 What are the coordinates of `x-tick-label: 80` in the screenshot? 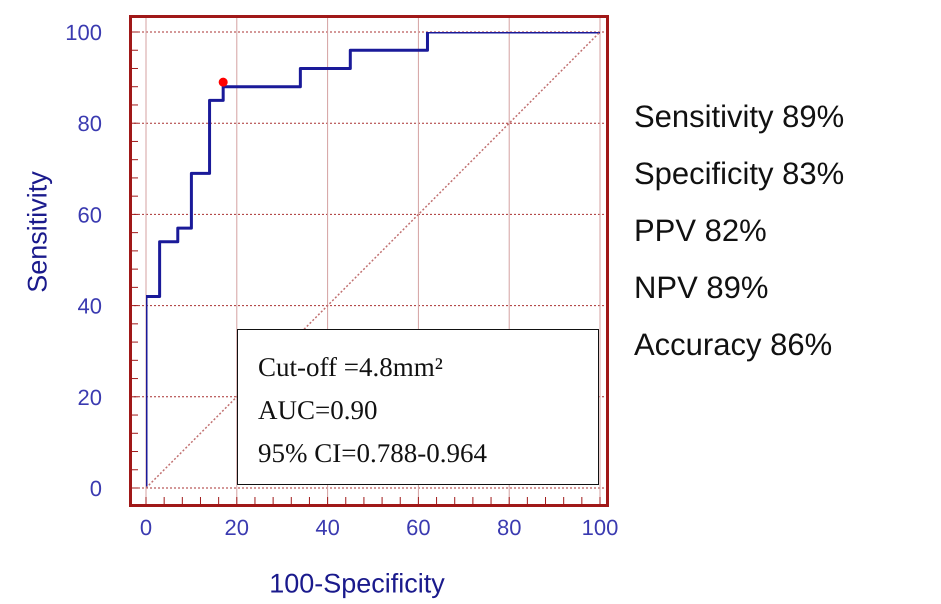 It's located at (509, 527).